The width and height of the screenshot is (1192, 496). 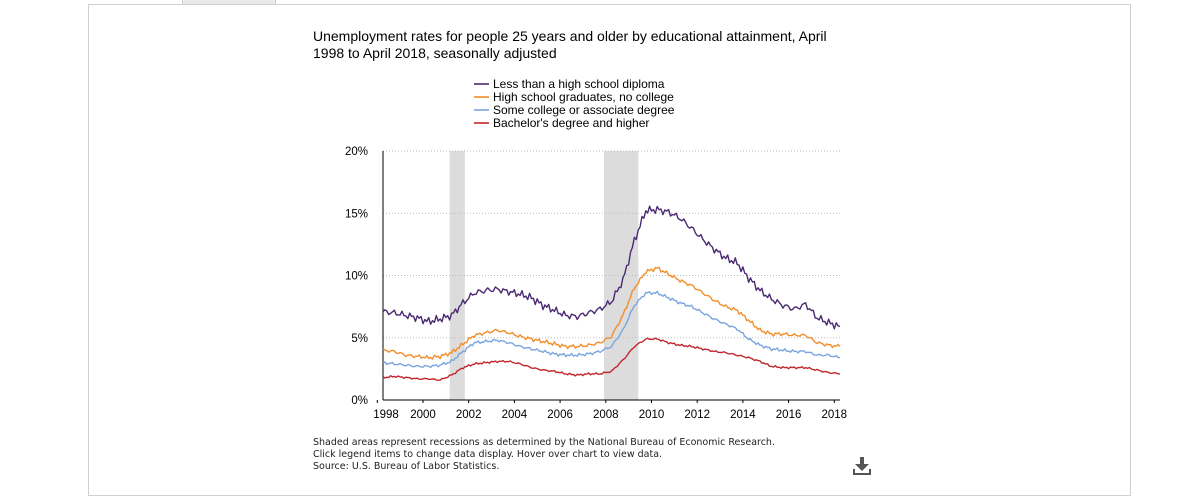 What do you see at coordinates (469, 415) in the screenshot?
I see `x-tick-label: 2002` at bounding box center [469, 415].